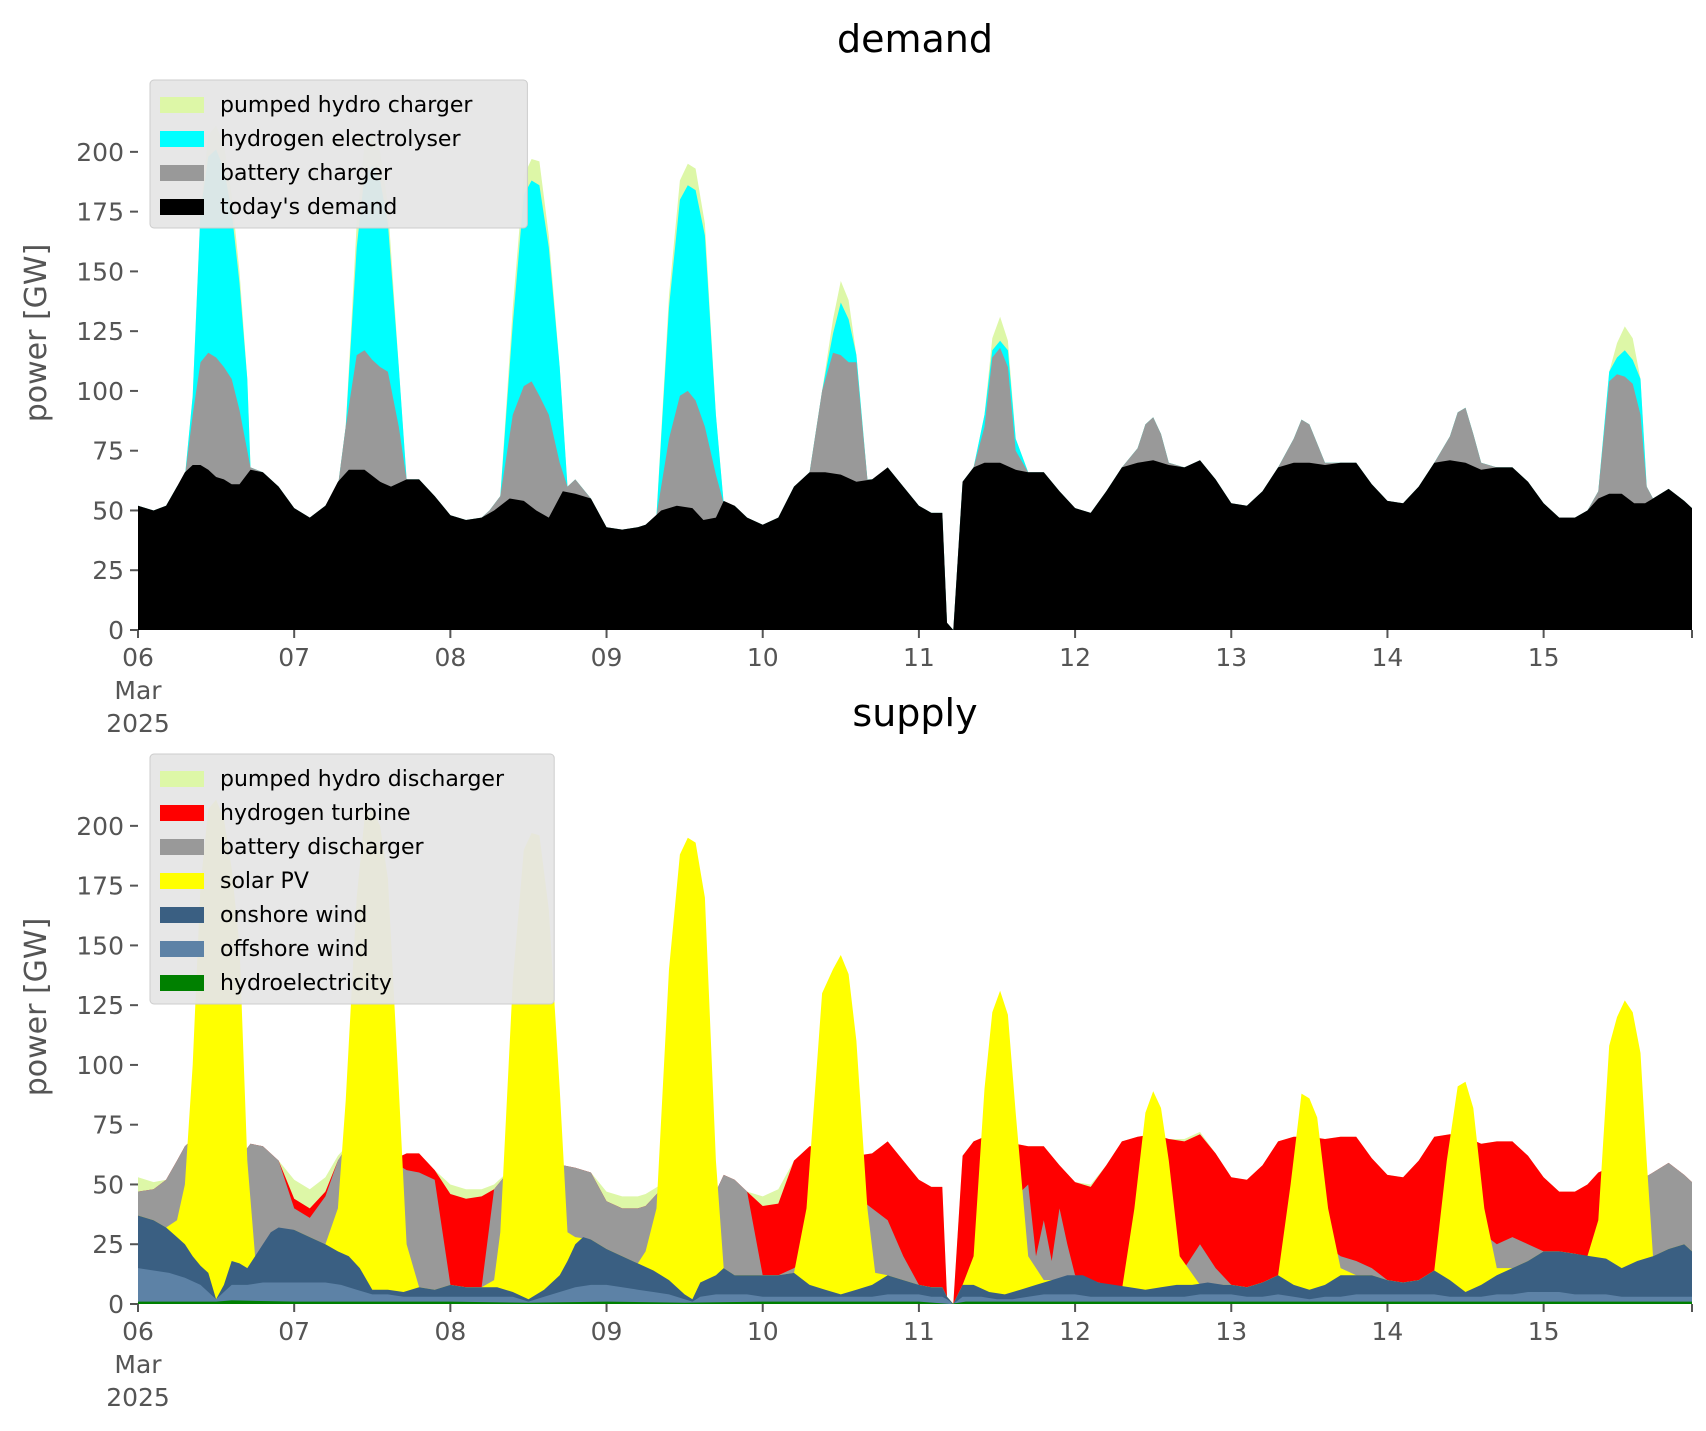 The height and width of the screenshot is (1431, 1706). I want to click on series-area-offshore-wind, so click(915, 1286).